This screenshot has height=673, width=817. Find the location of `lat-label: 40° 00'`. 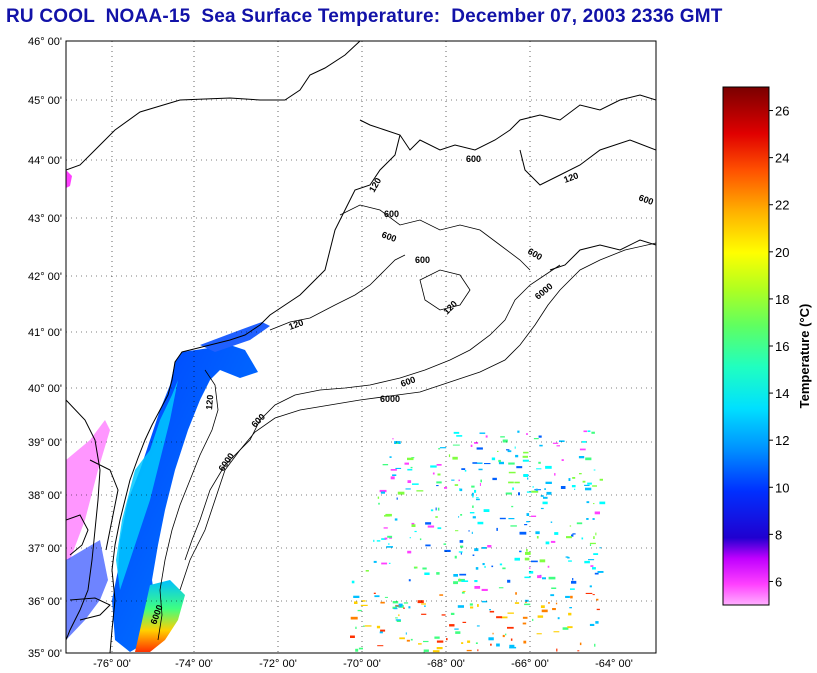

lat-label: 40° 00' is located at coordinates (45, 389).